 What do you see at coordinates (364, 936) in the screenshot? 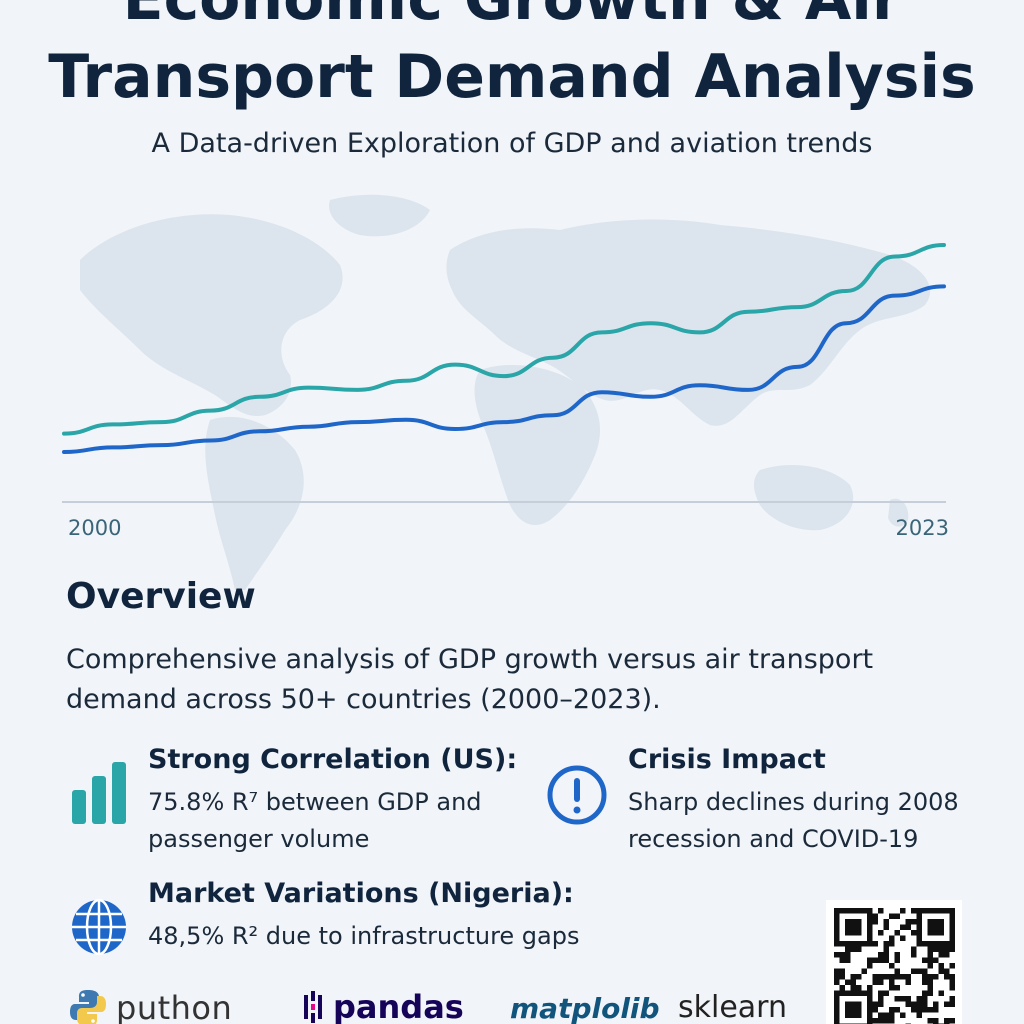
I see `market-text: 48,5% R² due to infrastructure gaps` at bounding box center [364, 936].